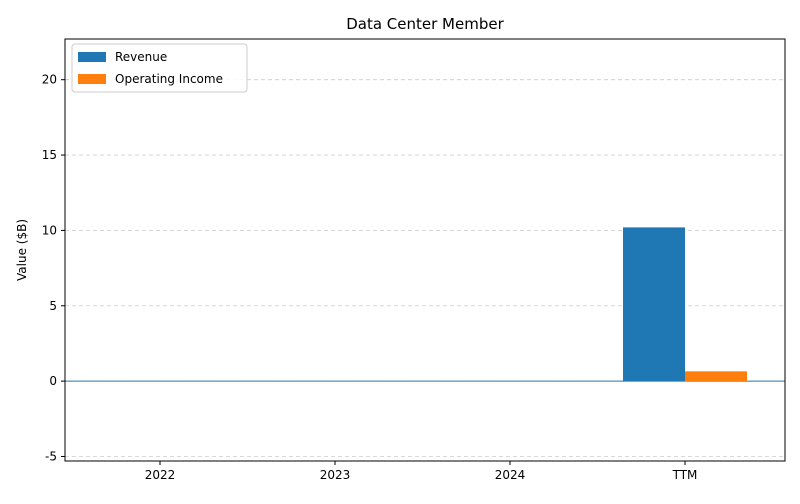 Image resolution: width=800 pixels, height=504 pixels. What do you see at coordinates (49, 80) in the screenshot?
I see `y-tick-label: 20` at bounding box center [49, 80].